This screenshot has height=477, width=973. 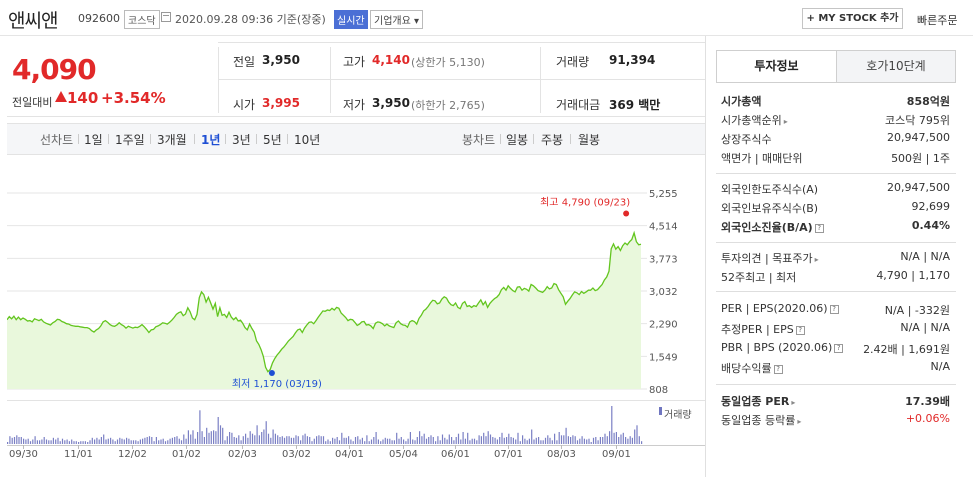 What do you see at coordinates (658, 390) in the screenshot?
I see `y-tick-label: 808` at bounding box center [658, 390].